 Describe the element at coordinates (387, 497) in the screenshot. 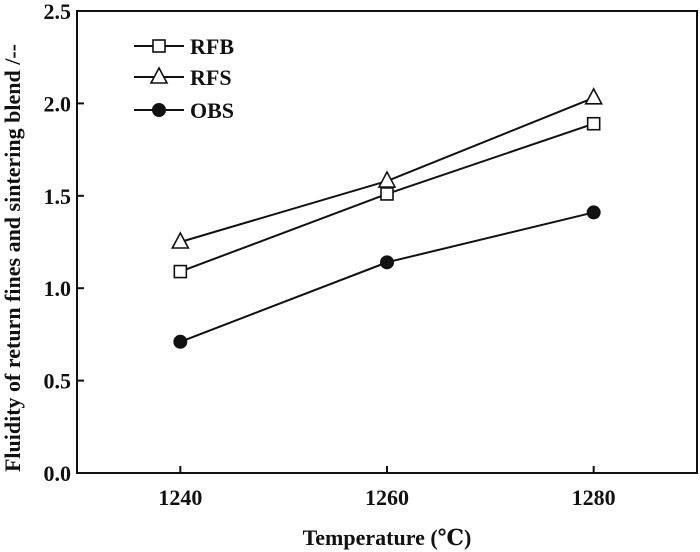

I see `x-tick-label: 1260` at that location.